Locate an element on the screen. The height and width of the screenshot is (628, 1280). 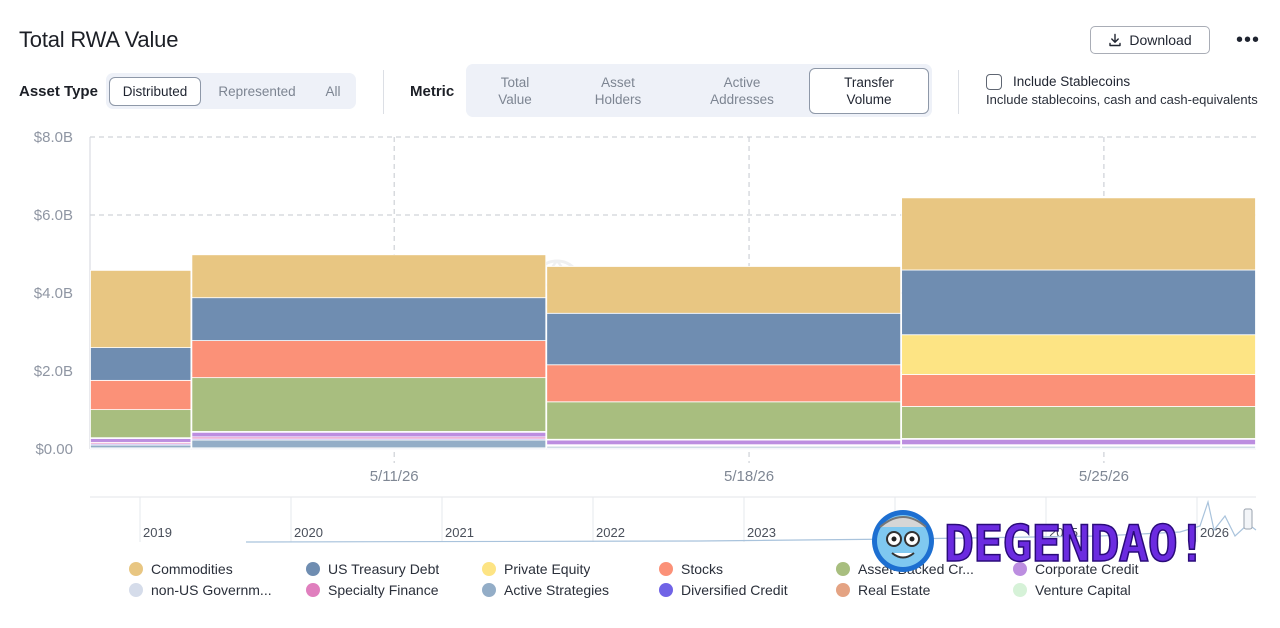
legend-item: Corporate Credit is located at coordinates (1076, 569).